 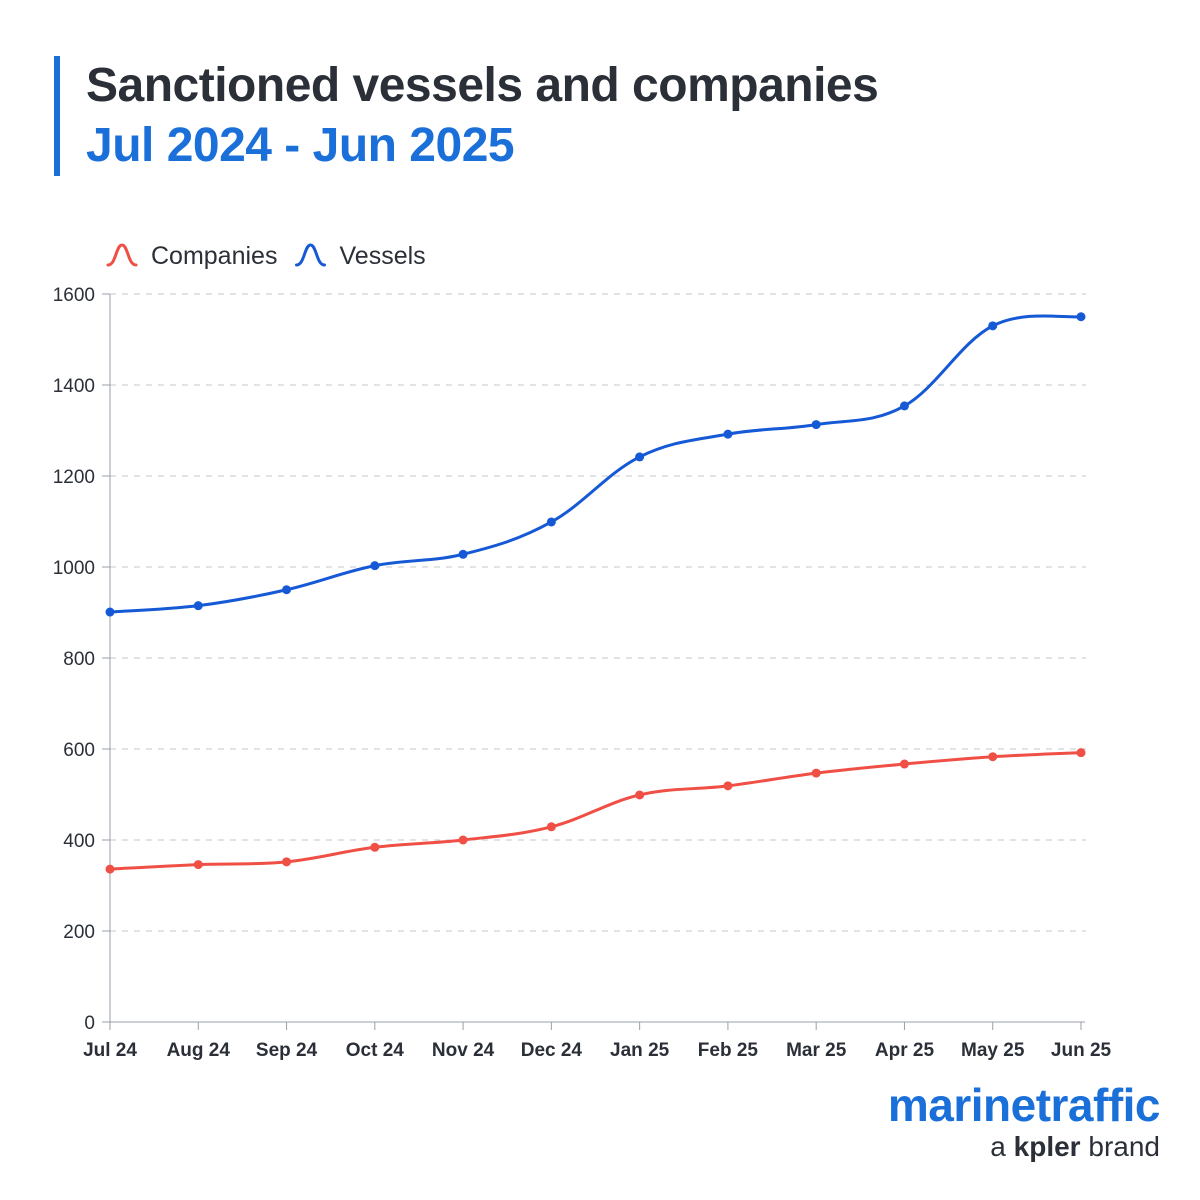 What do you see at coordinates (79, 841) in the screenshot?
I see `y-tick-label: 400` at bounding box center [79, 841].